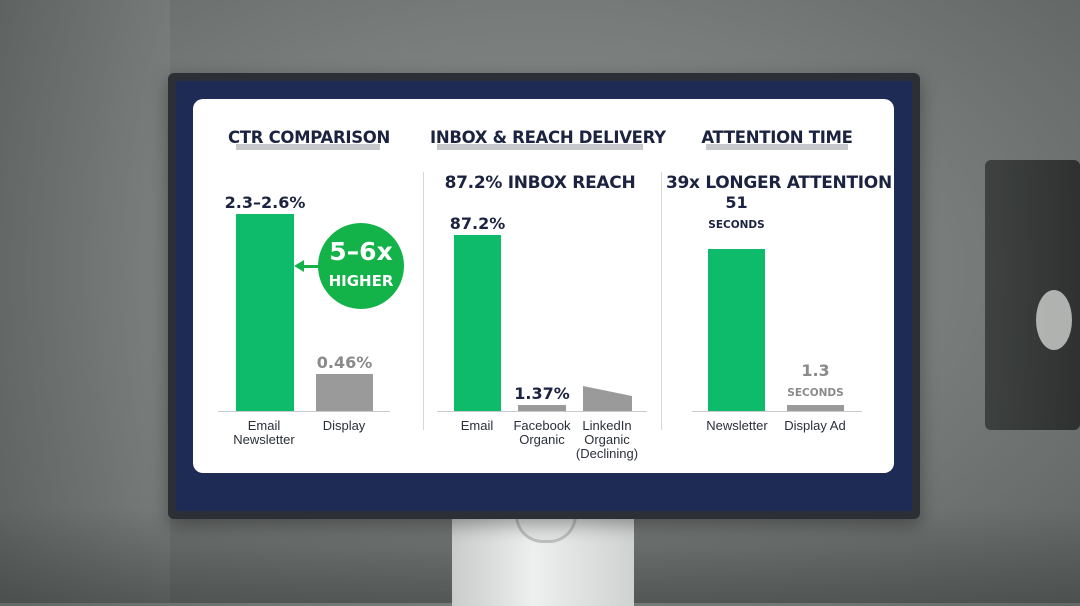 The height and width of the screenshot is (606, 1080). Describe the element at coordinates (815, 408) in the screenshot. I see `bar-display-ad-attention` at that location.